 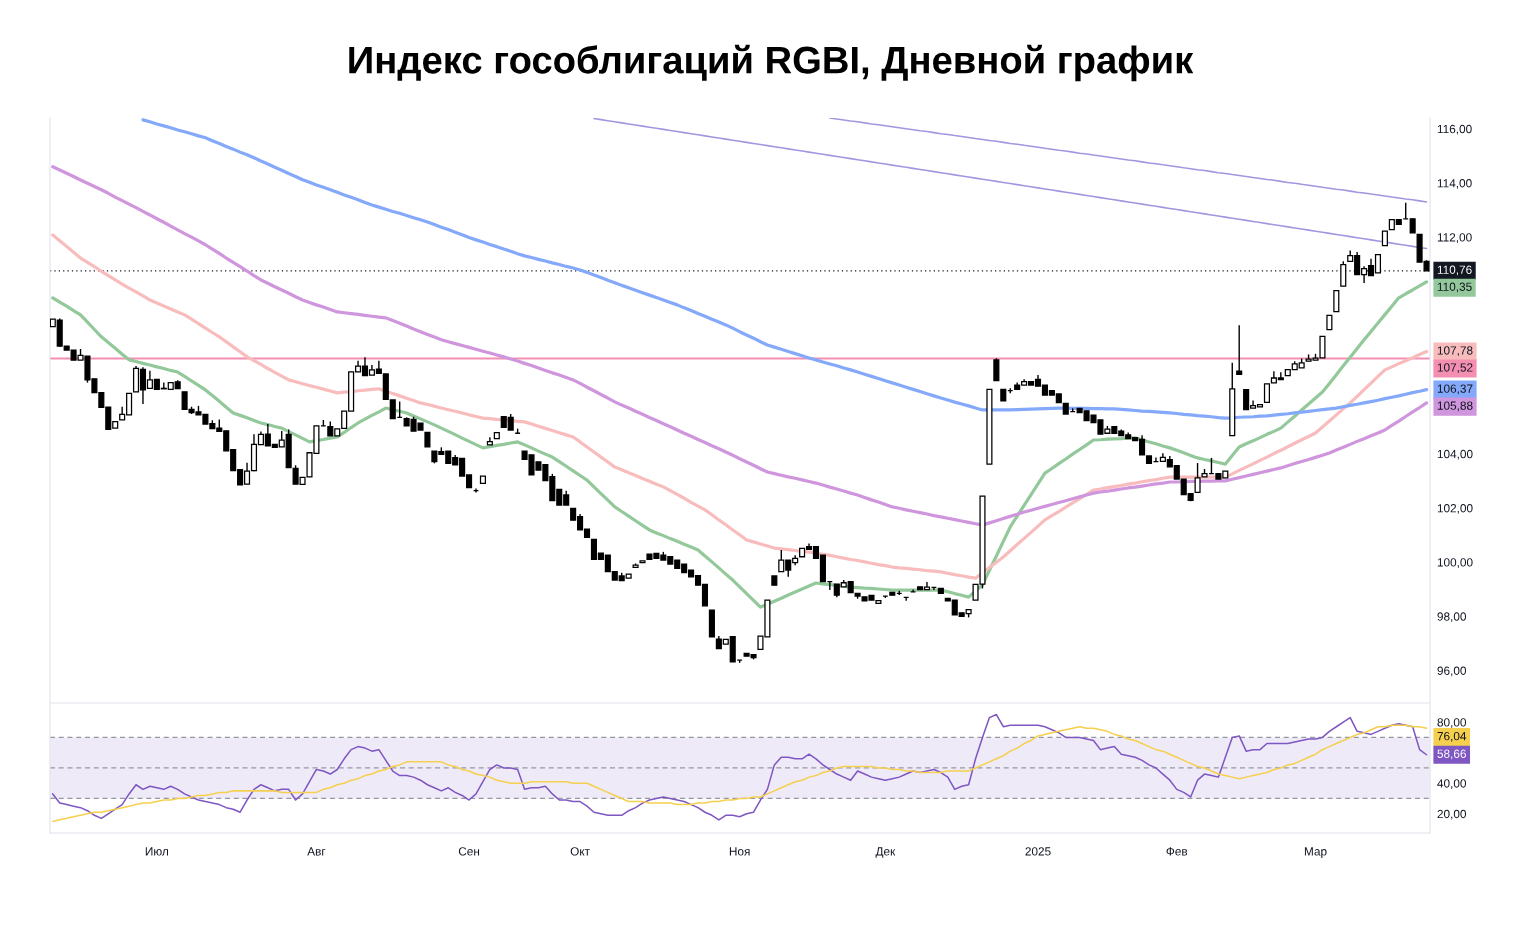 I want to click on y-tick-label: 104,00, so click(x=1455, y=454).